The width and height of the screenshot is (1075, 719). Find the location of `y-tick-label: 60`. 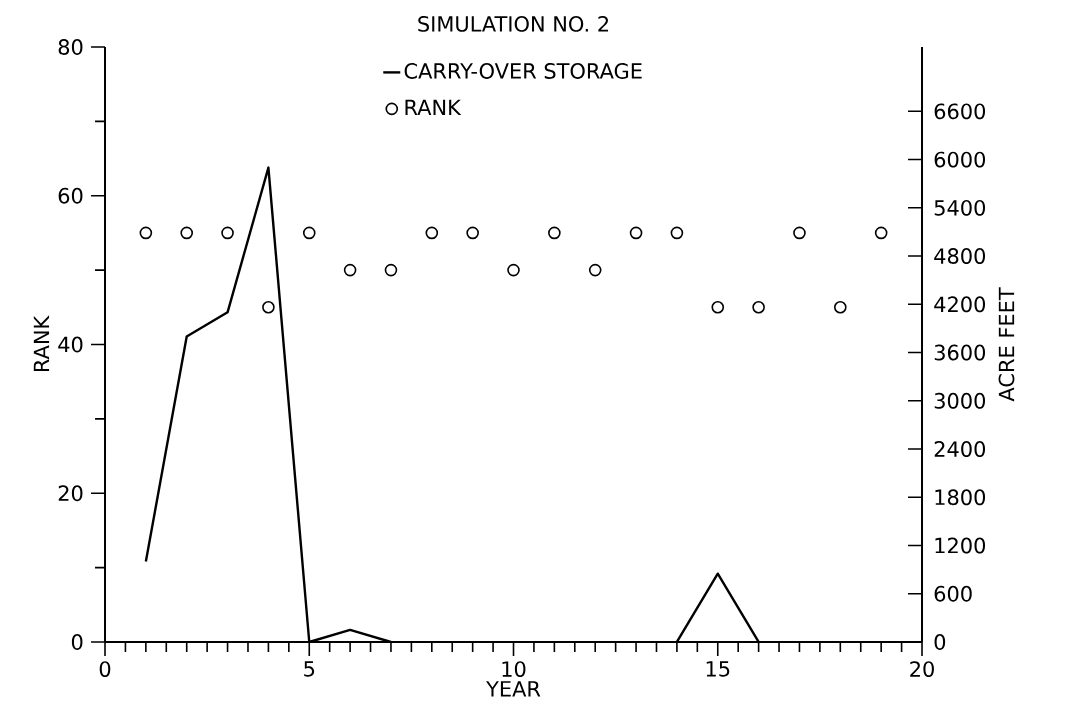

y-tick-label: 60 is located at coordinates (70, 195).